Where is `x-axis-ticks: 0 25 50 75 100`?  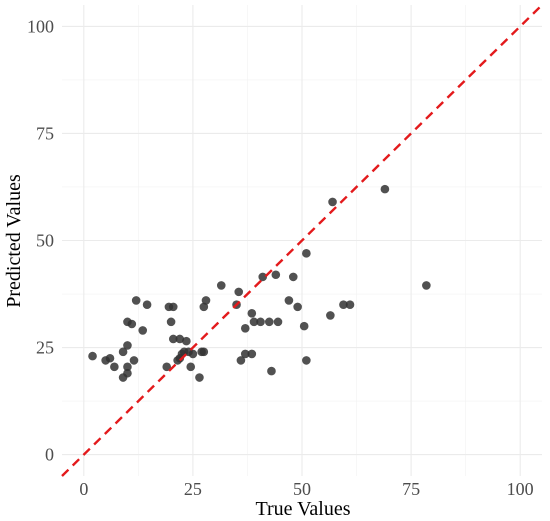 x-axis-ticks: 0 25 50 75 100 is located at coordinates (306, 489).